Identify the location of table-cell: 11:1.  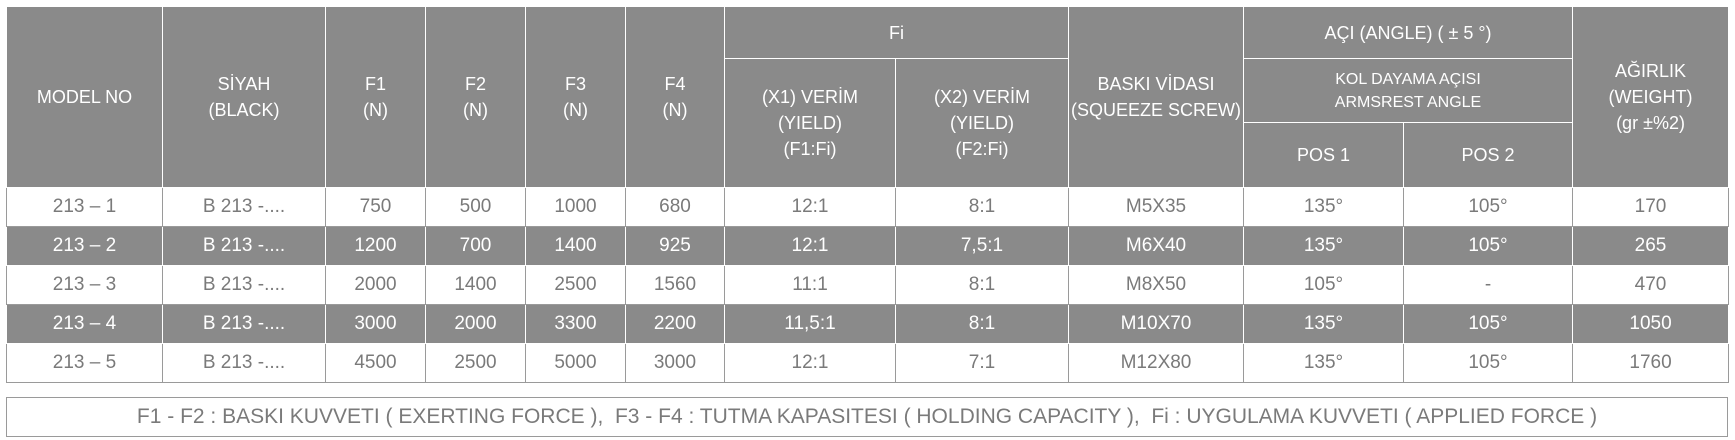
(810, 285).